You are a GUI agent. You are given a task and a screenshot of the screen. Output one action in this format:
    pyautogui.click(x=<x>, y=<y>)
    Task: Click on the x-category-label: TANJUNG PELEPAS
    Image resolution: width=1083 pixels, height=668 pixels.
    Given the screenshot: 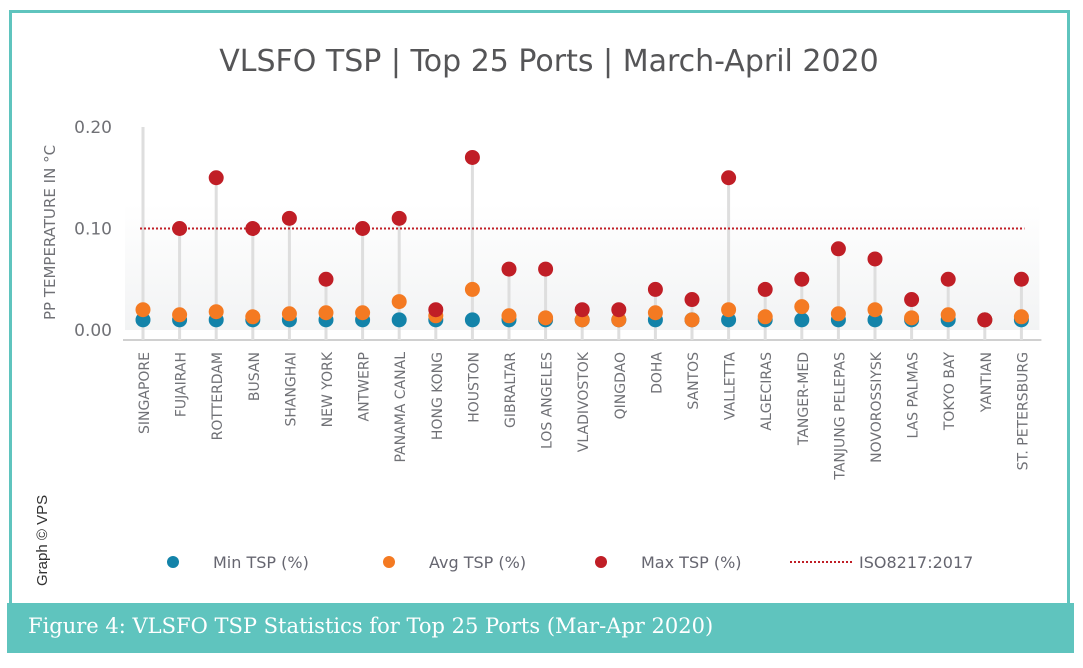 What is the action you would take?
    pyautogui.click(x=840, y=416)
    